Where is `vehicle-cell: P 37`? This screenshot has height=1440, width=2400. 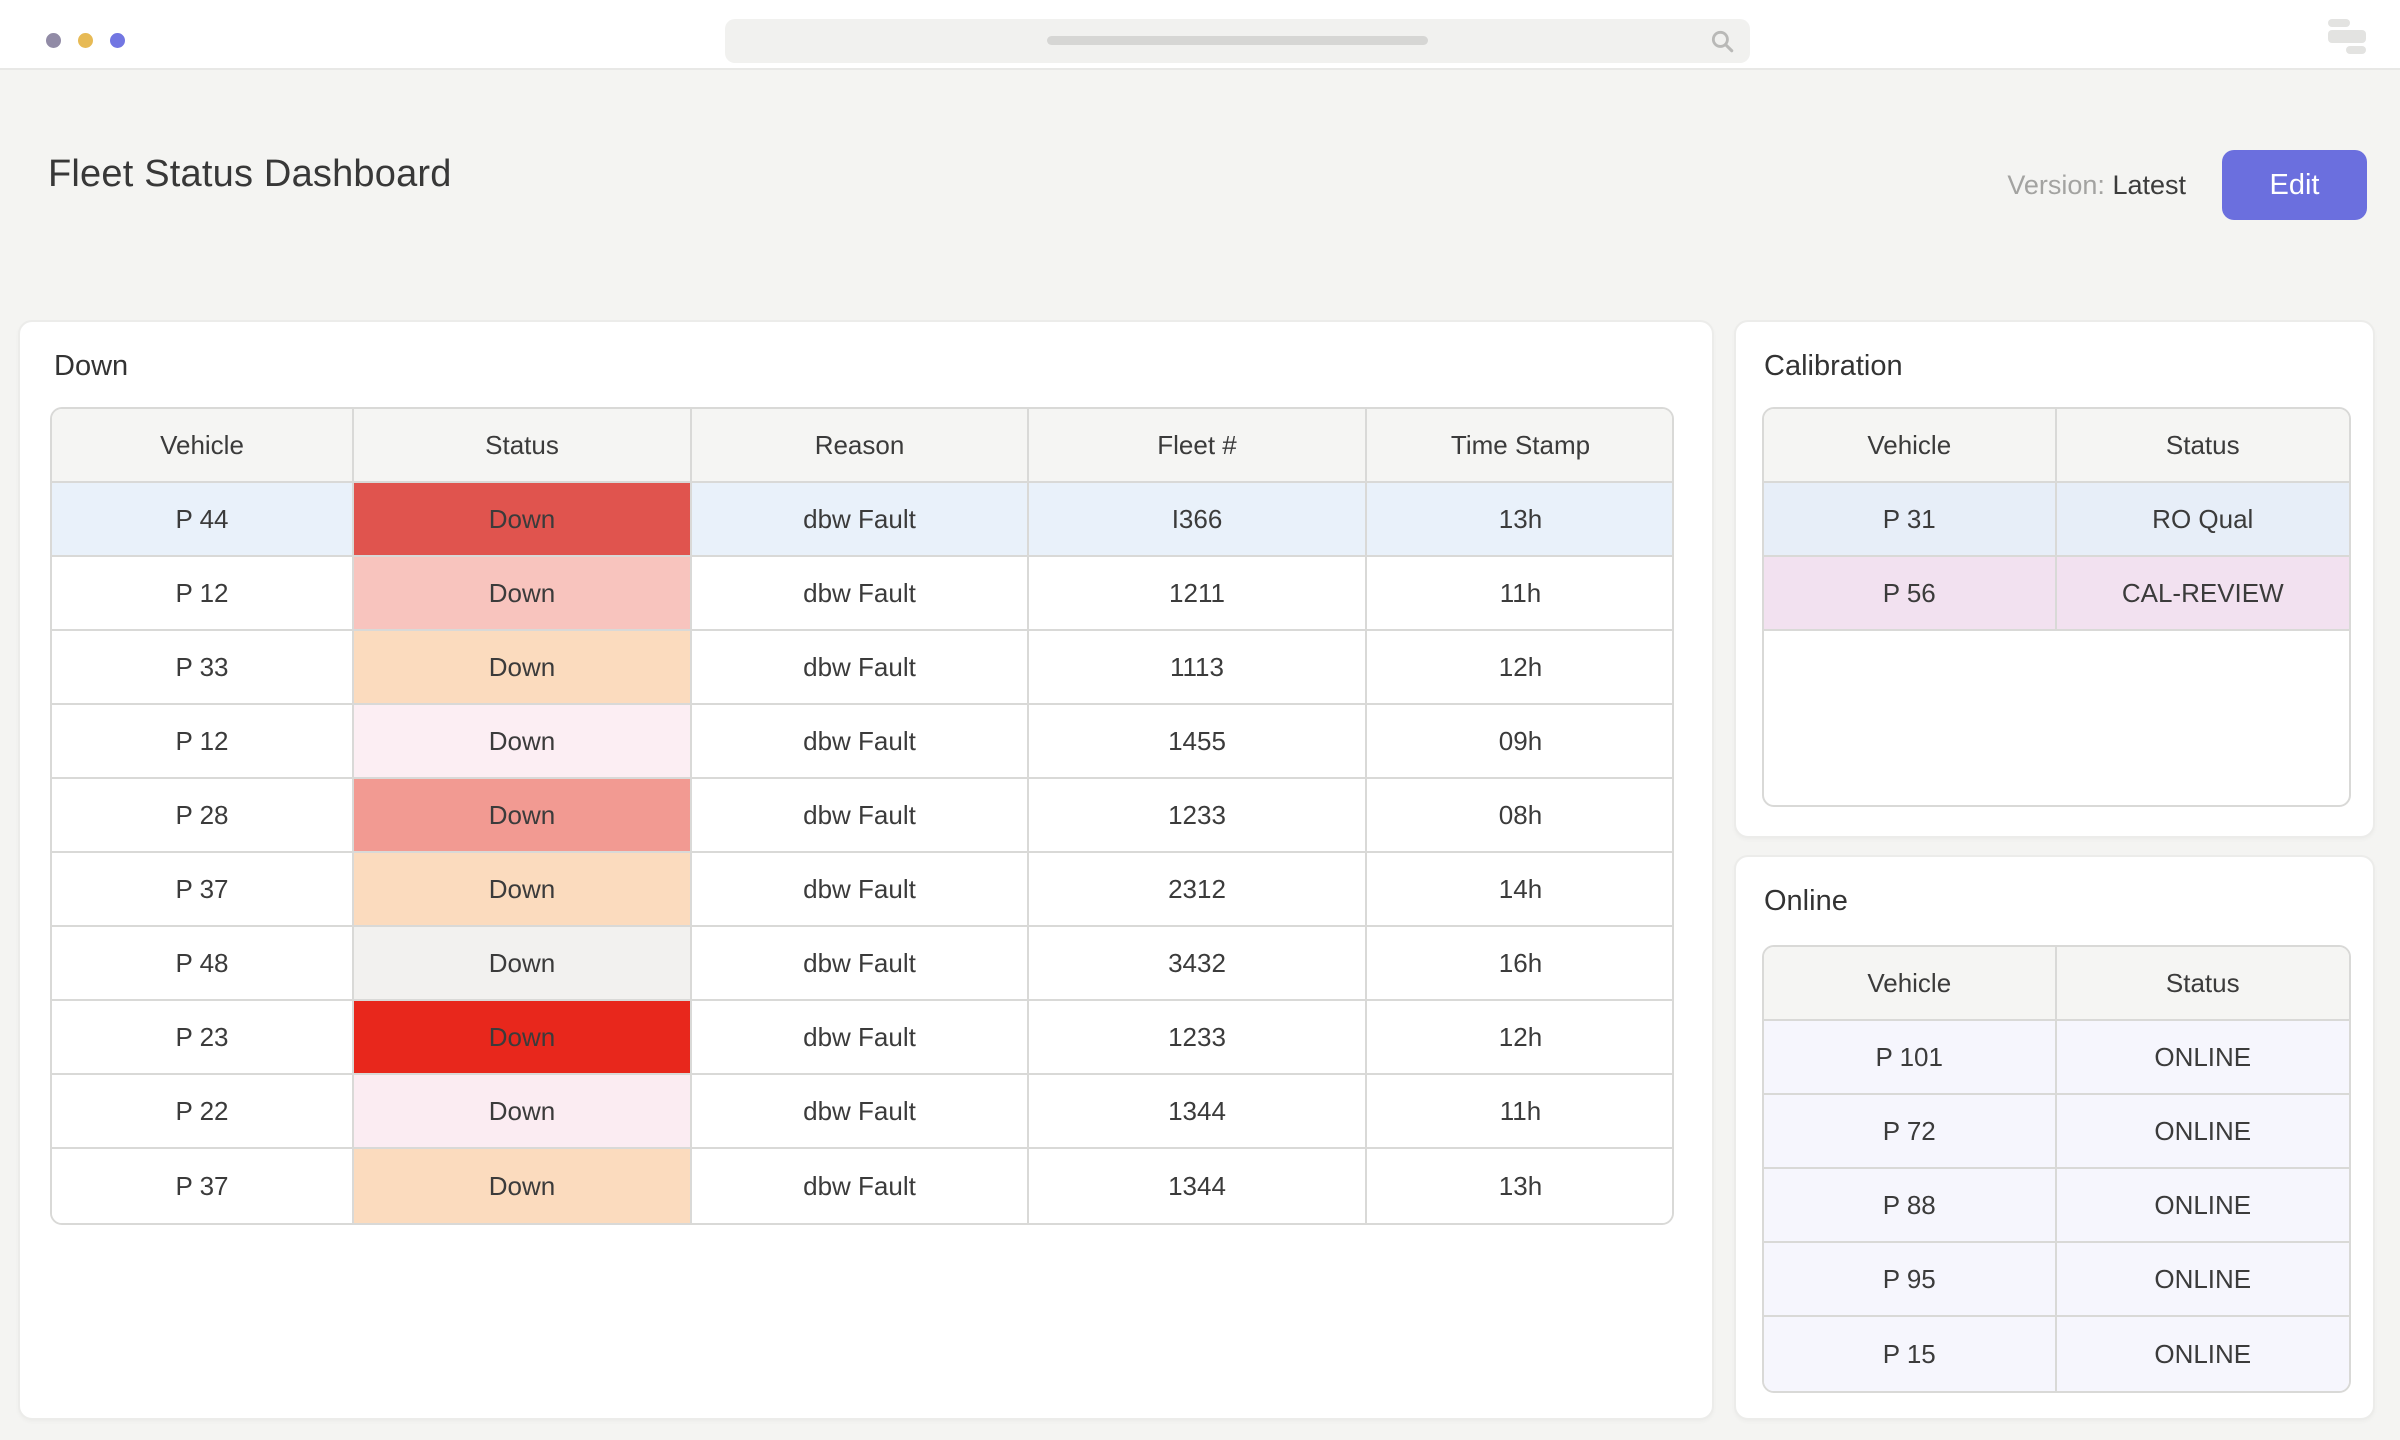
vehicle-cell: P 37 is located at coordinates (203, 1186).